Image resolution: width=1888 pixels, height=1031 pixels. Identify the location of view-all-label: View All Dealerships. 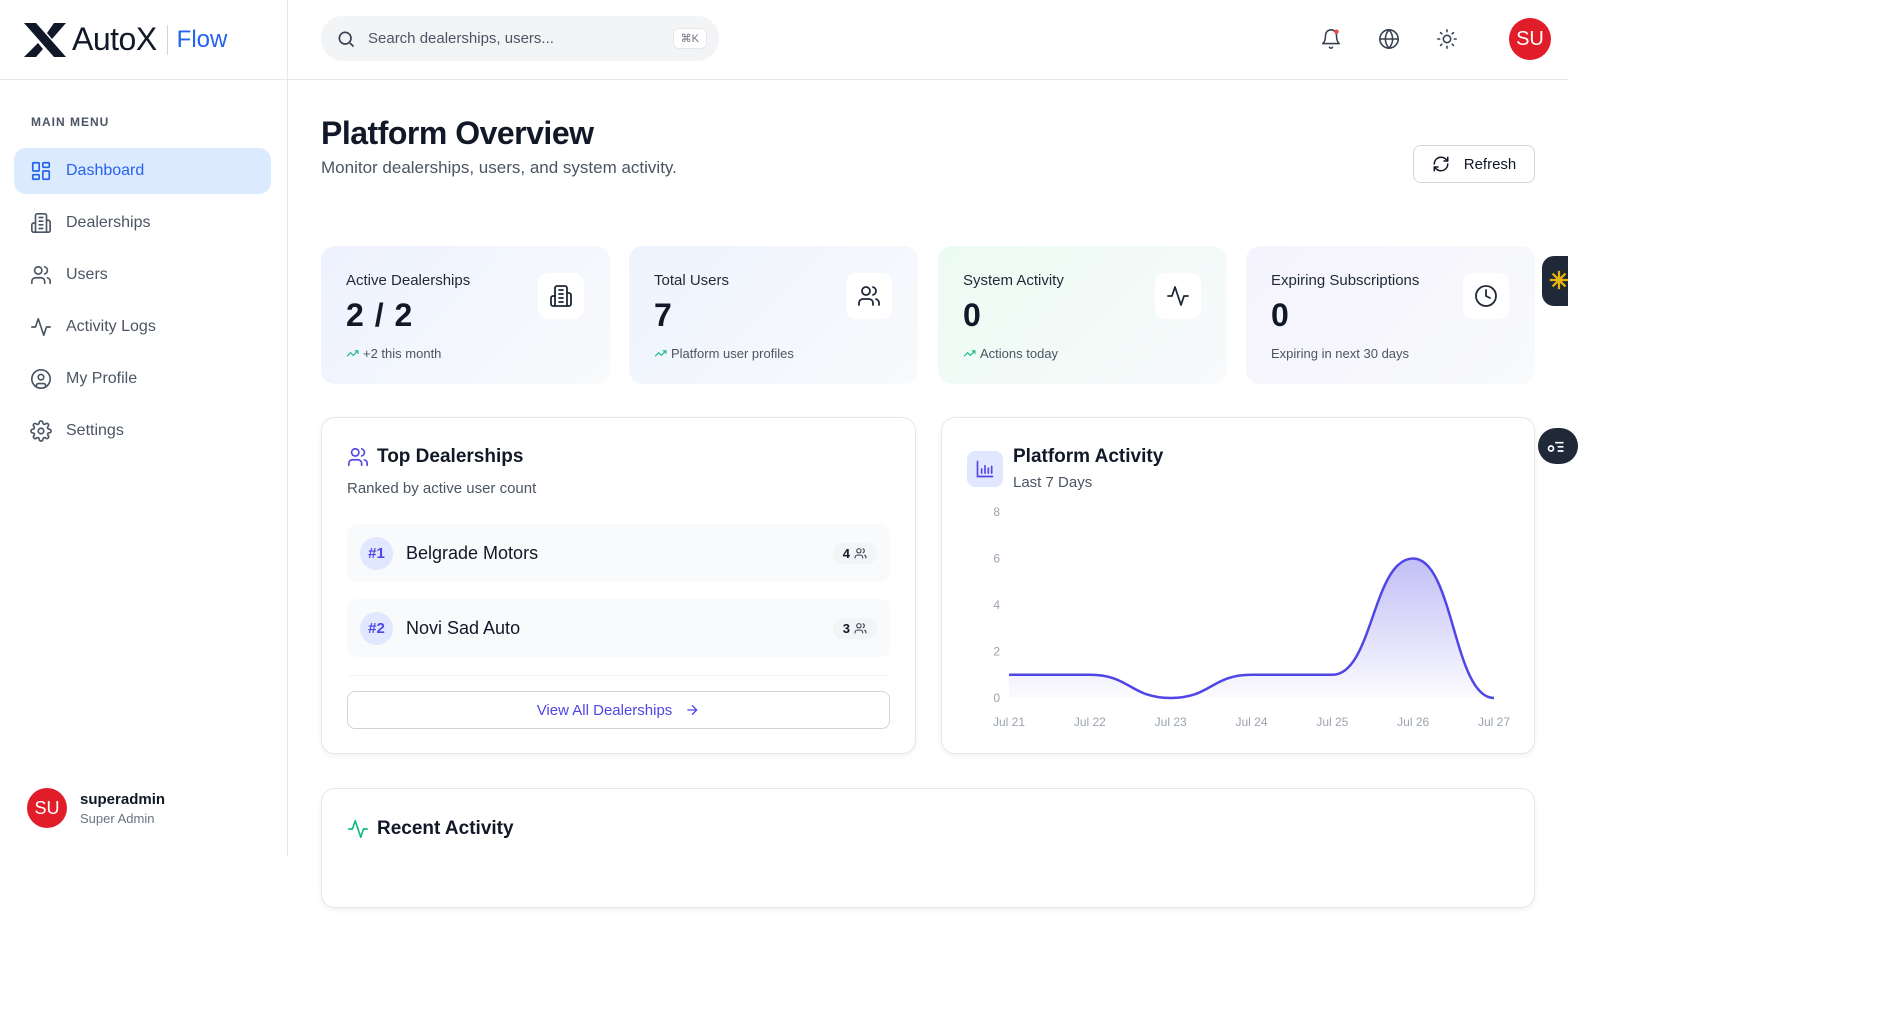
(604, 710).